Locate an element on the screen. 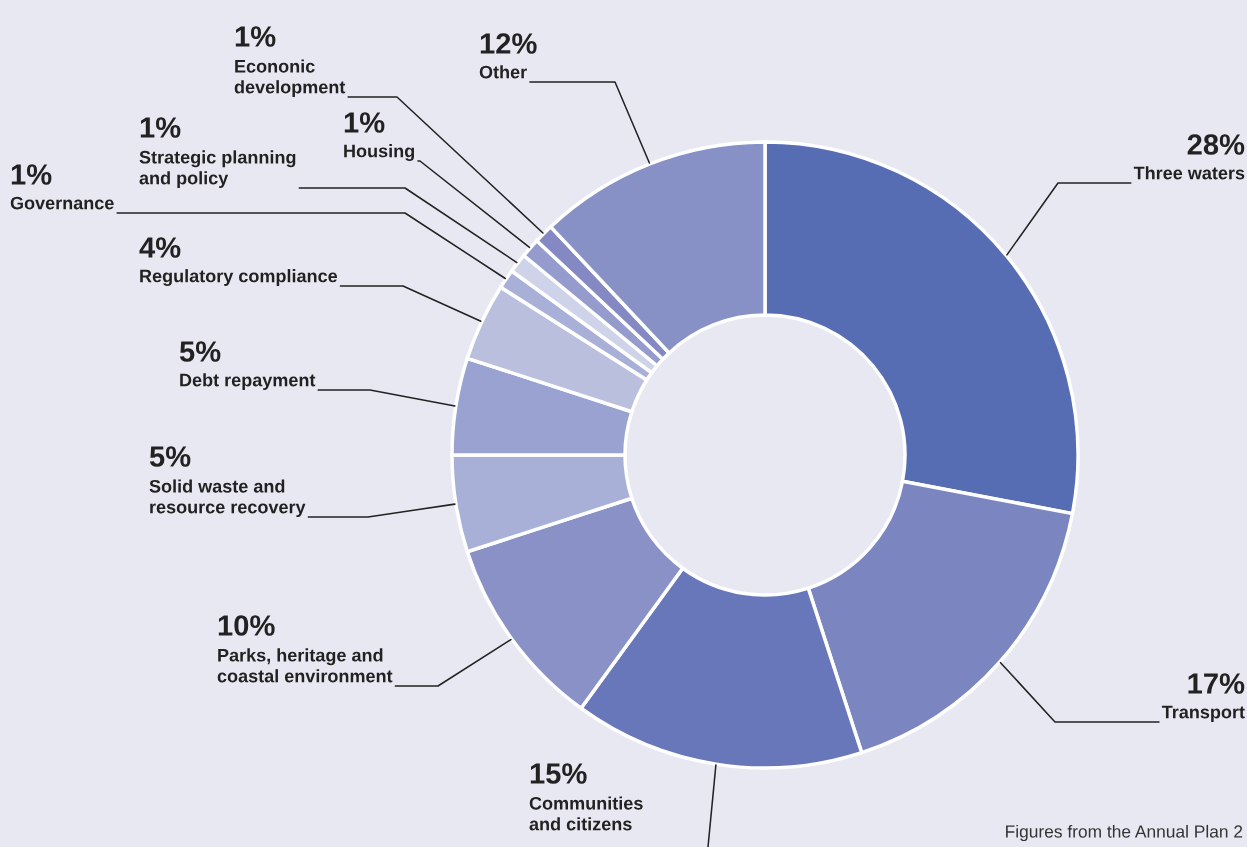 The width and height of the screenshot is (1247, 847). text: Figures from the Annual Plan 2 is located at coordinates (1124, 833).